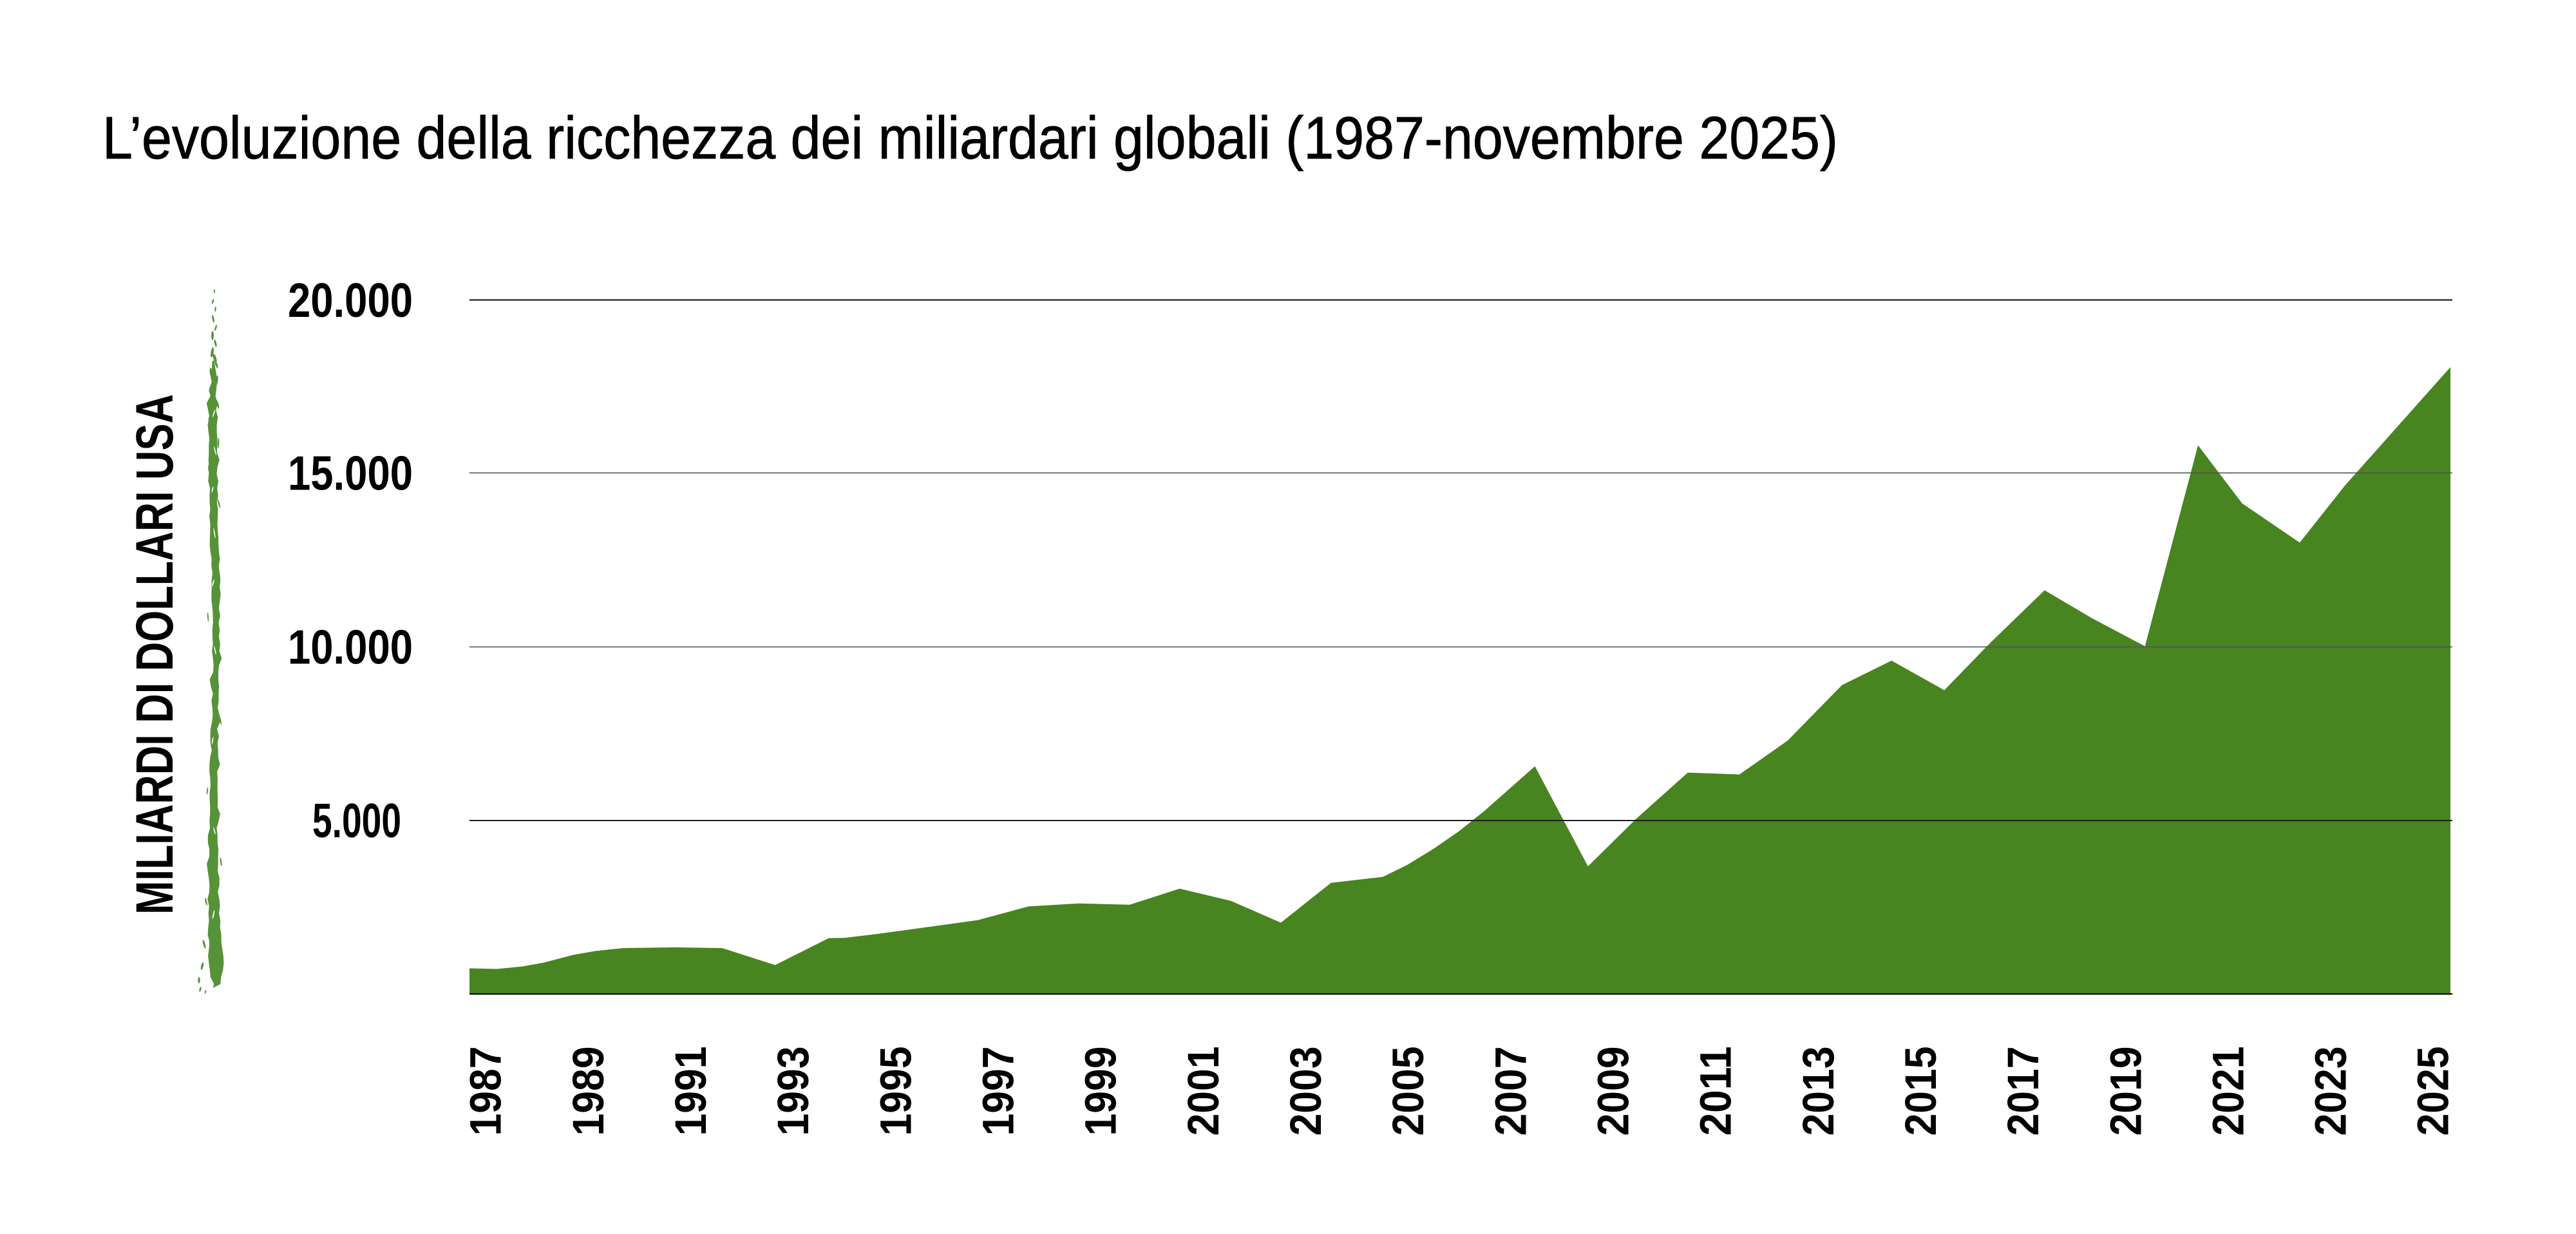 Image resolution: width=2576 pixels, height=1234 pixels. Describe the element at coordinates (999, 1091) in the screenshot. I see `svg-text: 1997` at that location.